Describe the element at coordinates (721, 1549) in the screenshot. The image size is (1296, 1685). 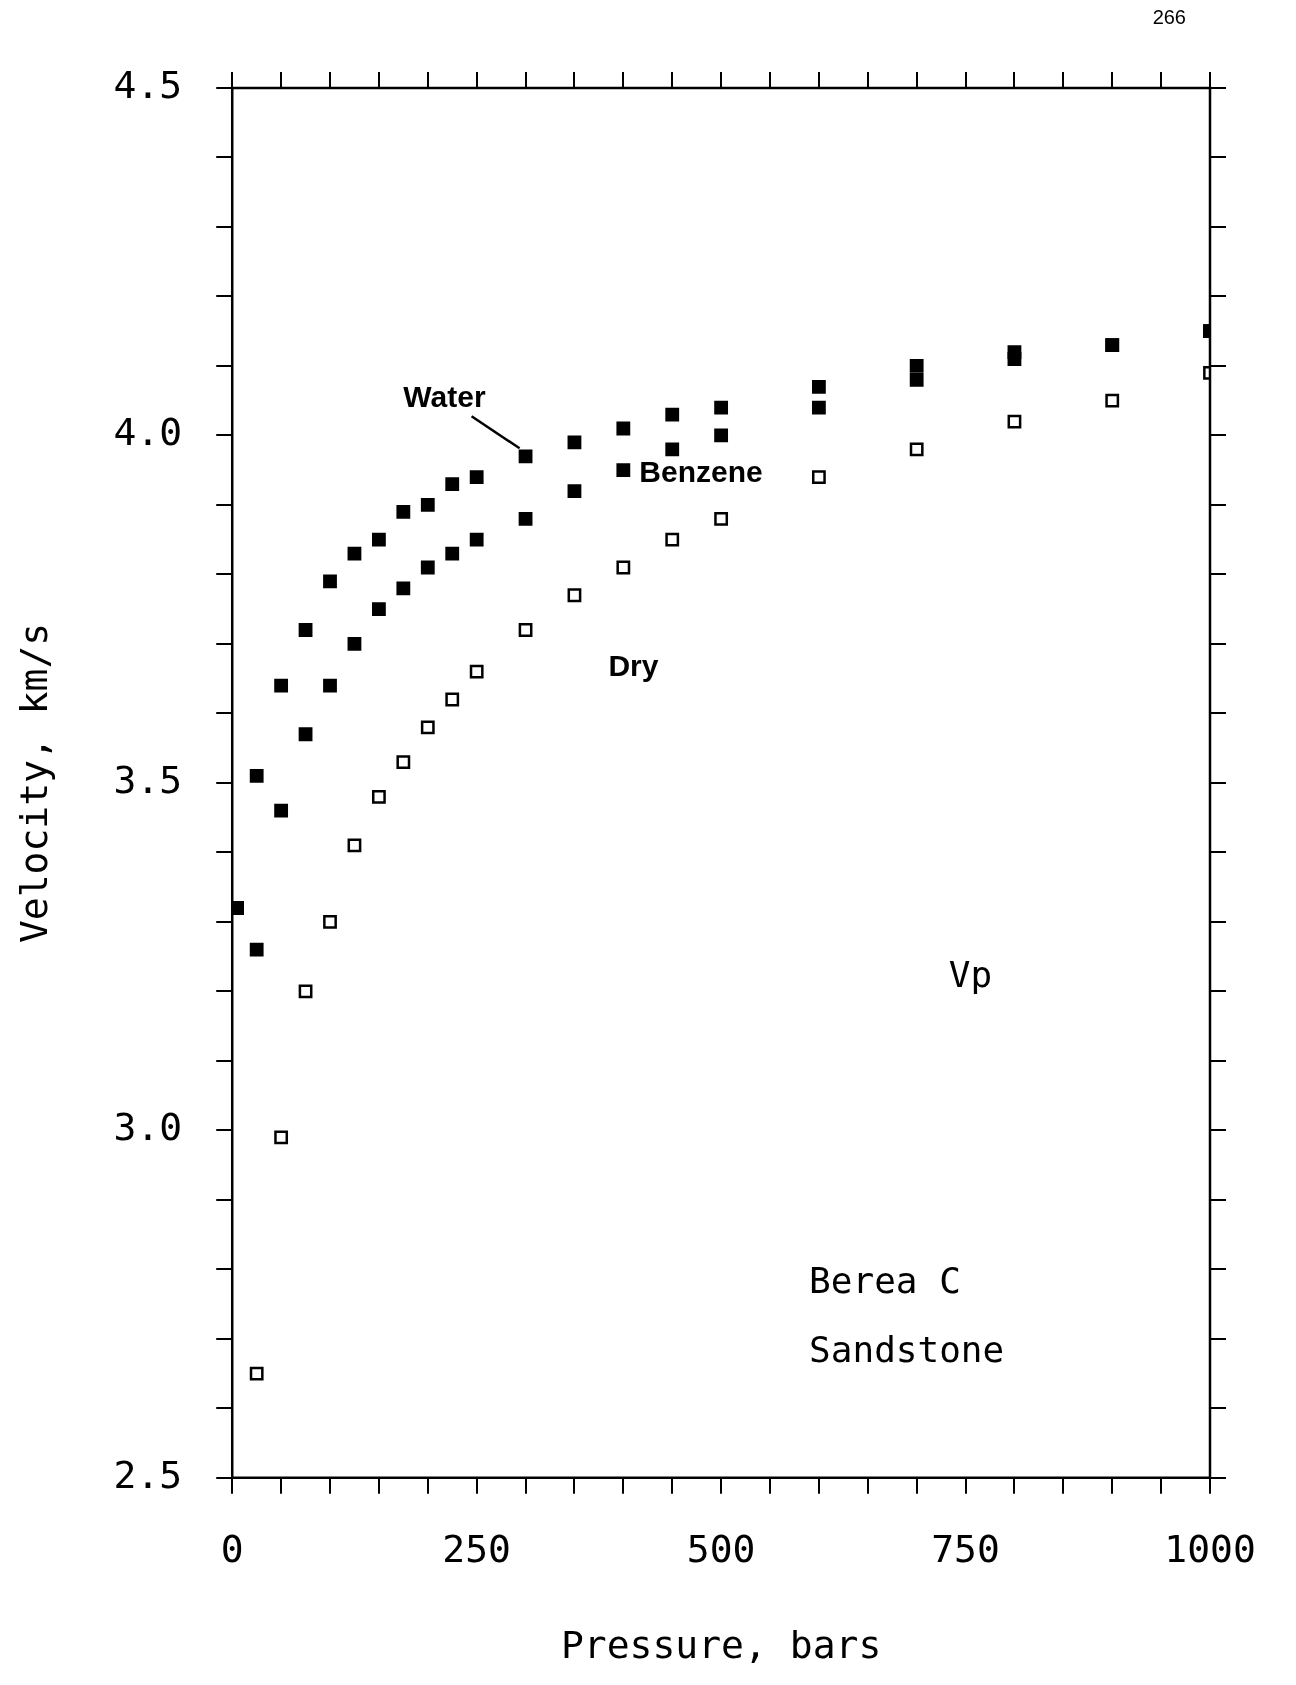
I see `x-tick-label: 500` at that location.